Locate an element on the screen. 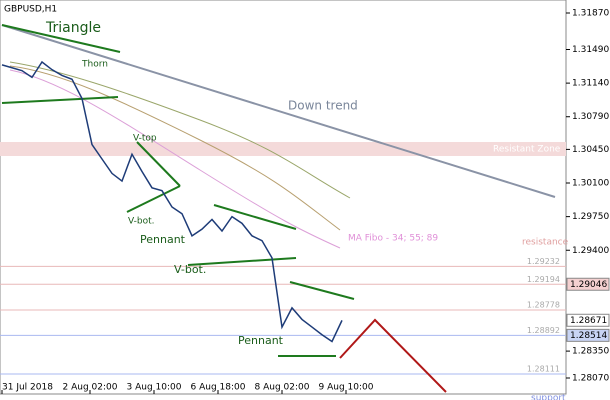 The width and height of the screenshot is (610, 400). x-tick-label: 3 Aug 10:00 is located at coordinates (154, 388).